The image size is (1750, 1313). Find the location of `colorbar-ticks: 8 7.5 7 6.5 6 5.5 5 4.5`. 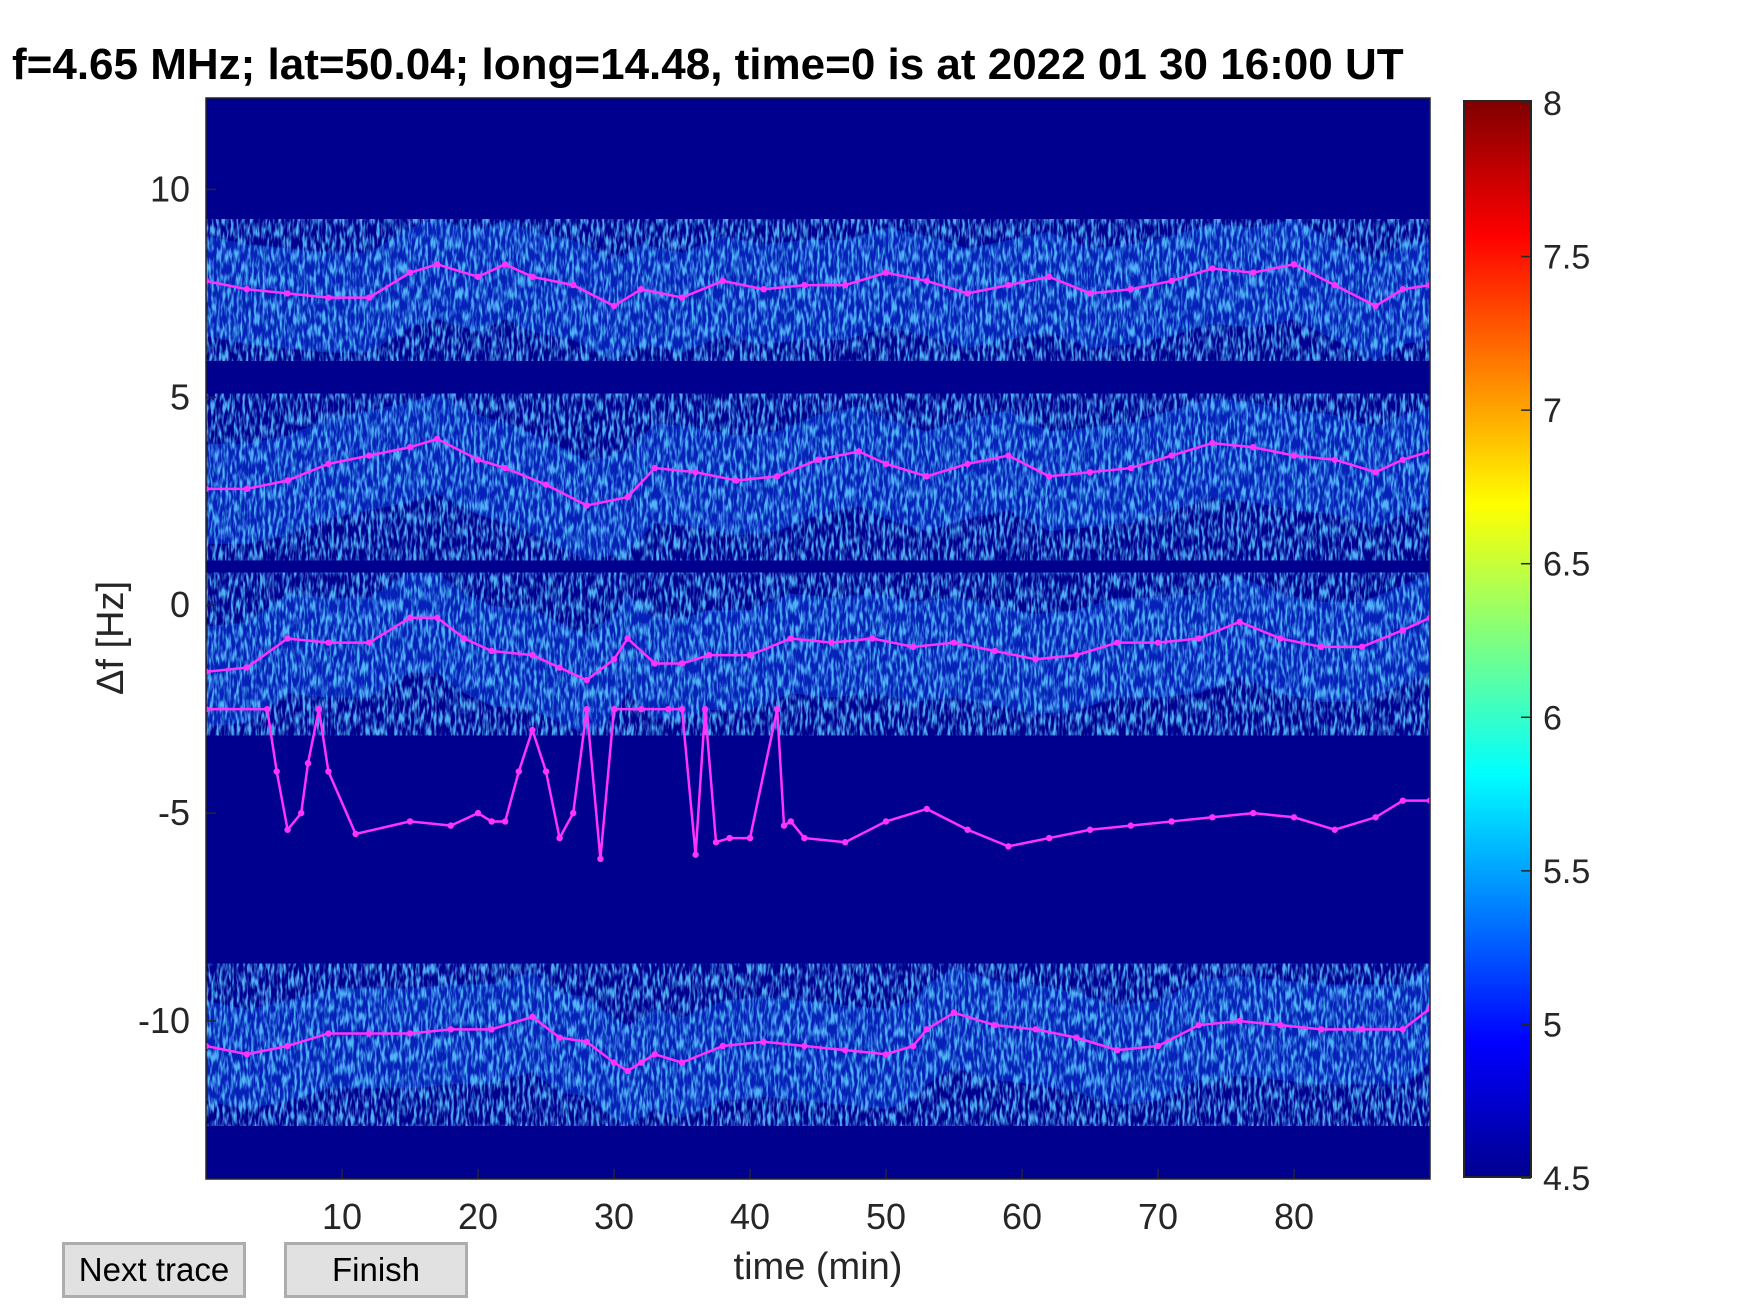

colorbar-ticks: 8 7.5 7 6.5 6 5.5 5 4.5 is located at coordinates (1555, 641).